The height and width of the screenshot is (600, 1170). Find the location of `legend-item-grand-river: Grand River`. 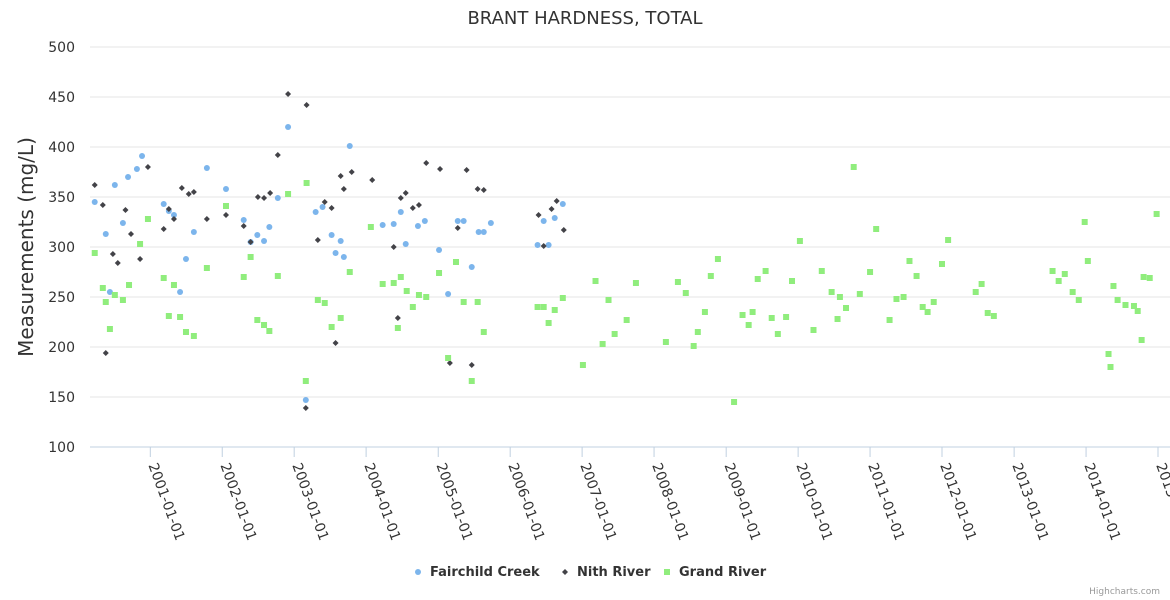

legend-item-grand-river: Grand River is located at coordinates (715, 572).